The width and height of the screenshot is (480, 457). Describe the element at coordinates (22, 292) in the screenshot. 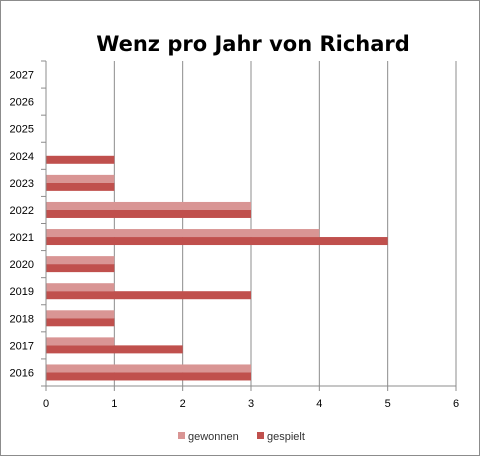

I see `y-tick-label-2019: 2019` at that location.